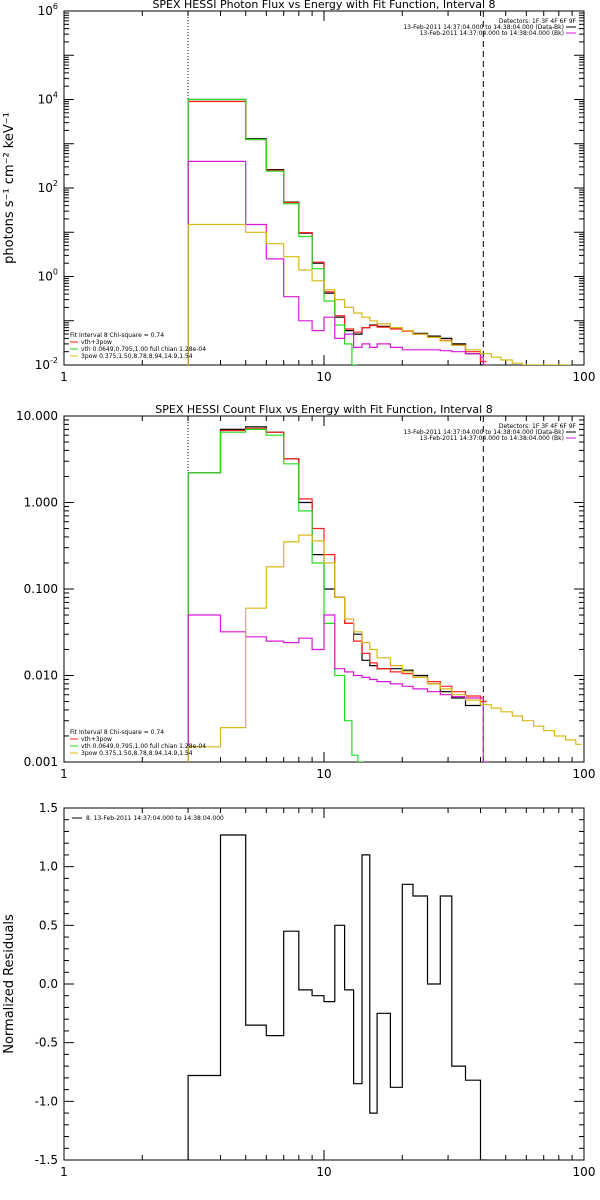 The width and height of the screenshot is (600, 1200). What do you see at coordinates (48, 808) in the screenshot?
I see `y-tick-label: 1.5` at bounding box center [48, 808].